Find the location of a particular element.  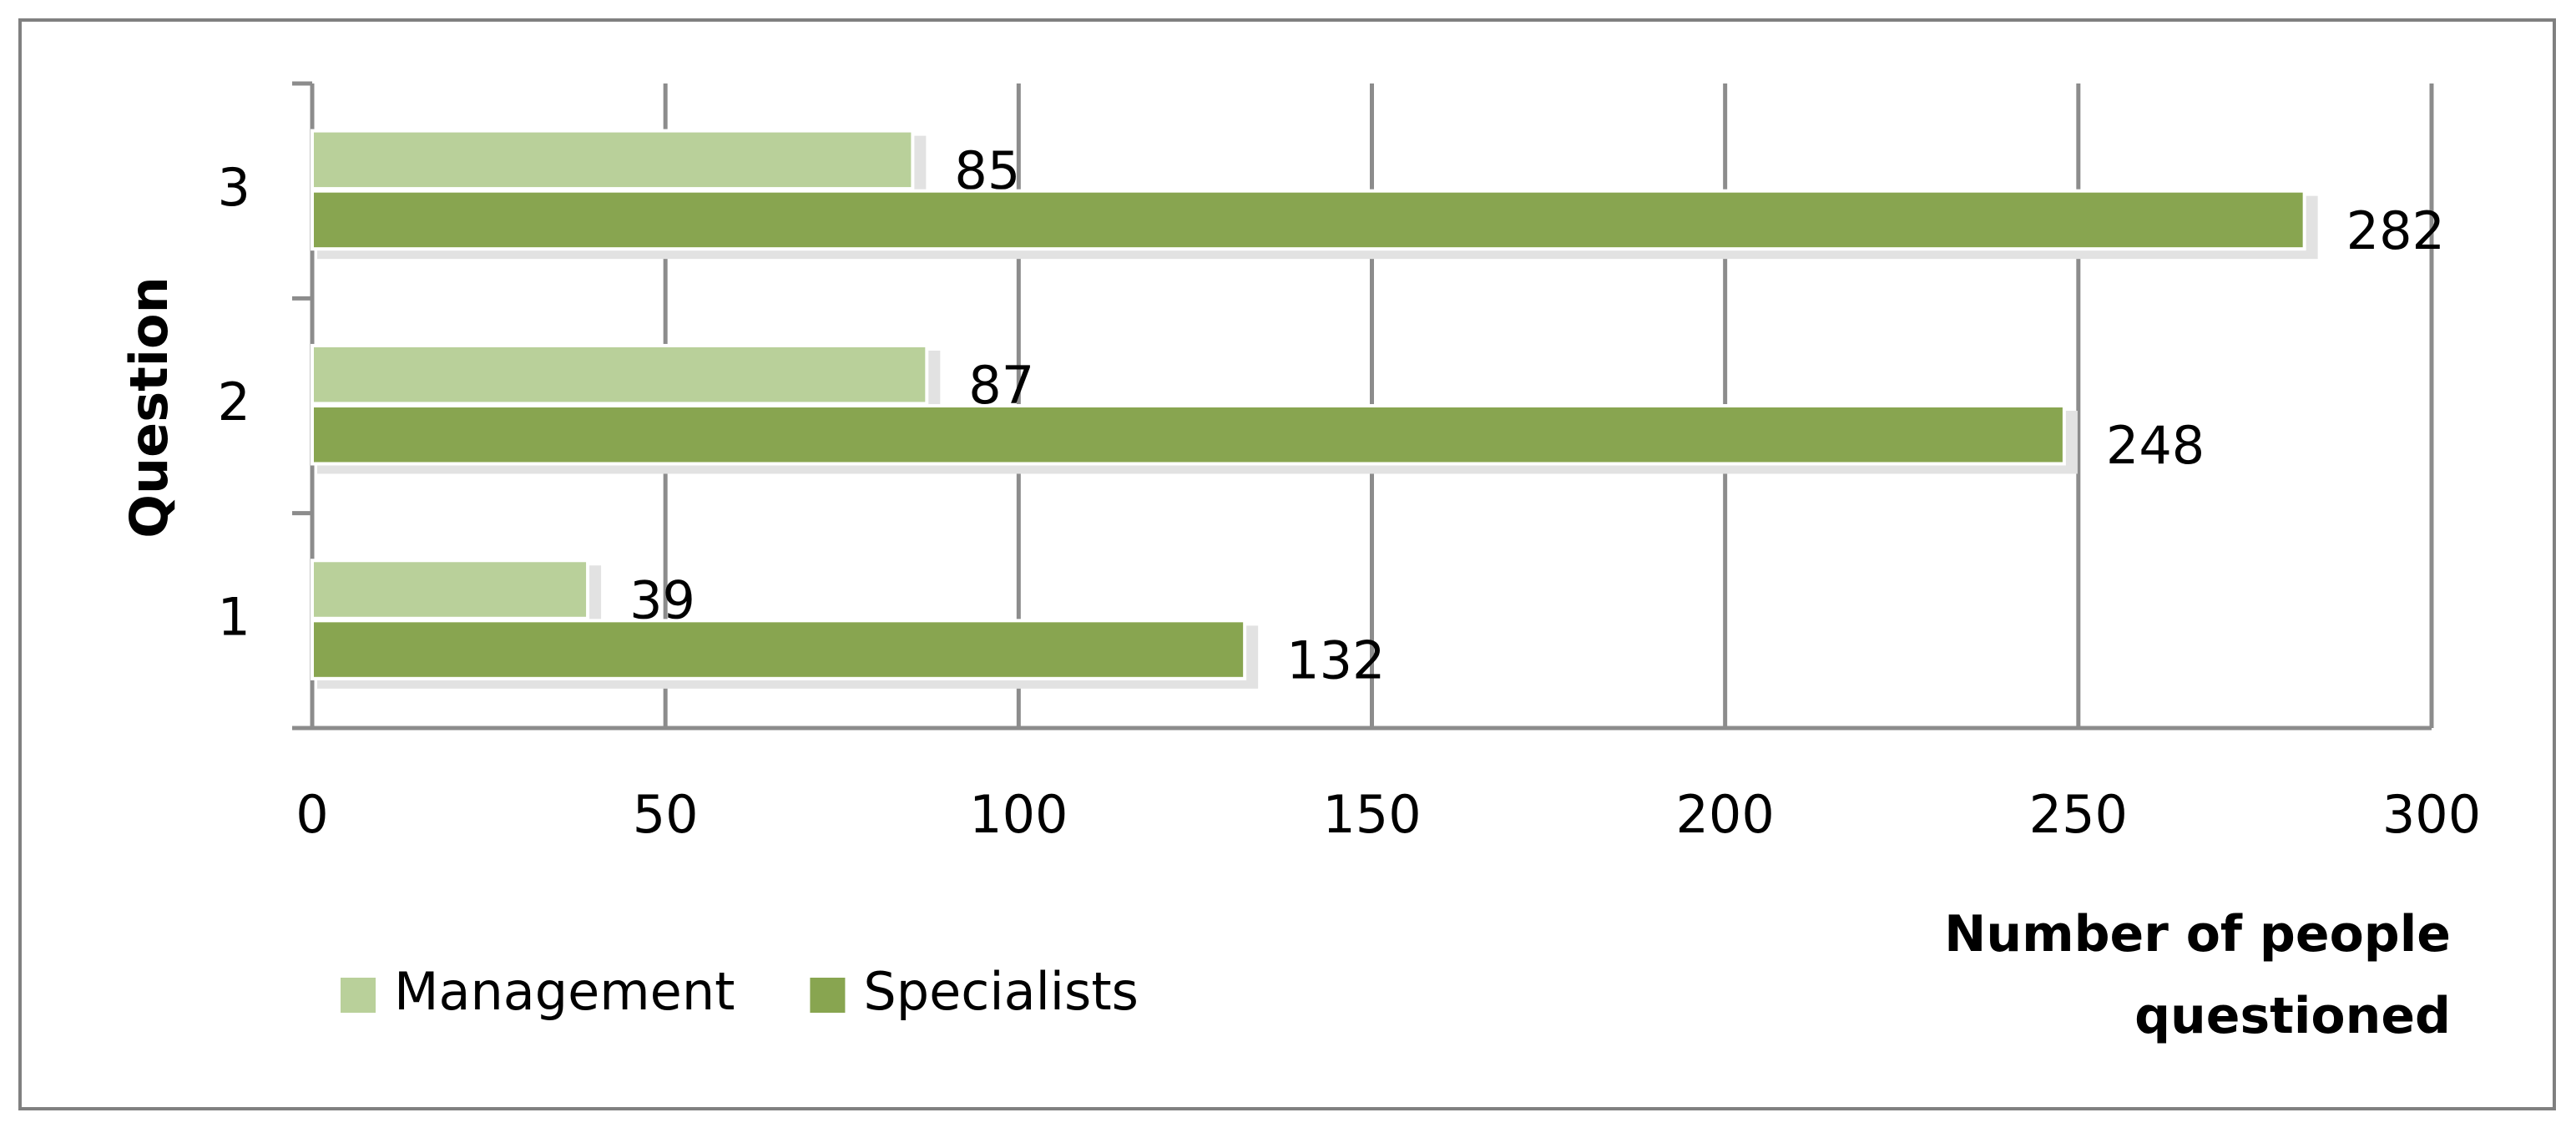

legend-label: Management is located at coordinates (564, 991).